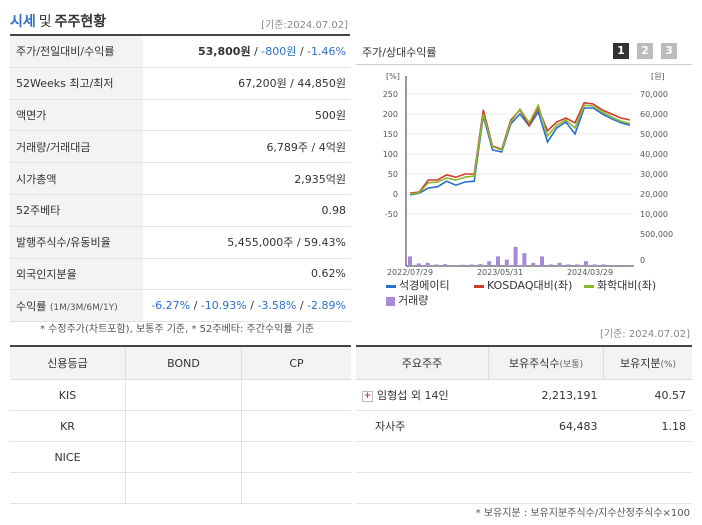 The height and width of the screenshot is (525, 702). What do you see at coordinates (76, 147) in the screenshot?
I see `row-label: 거래량/거래대금` at bounding box center [76, 147].